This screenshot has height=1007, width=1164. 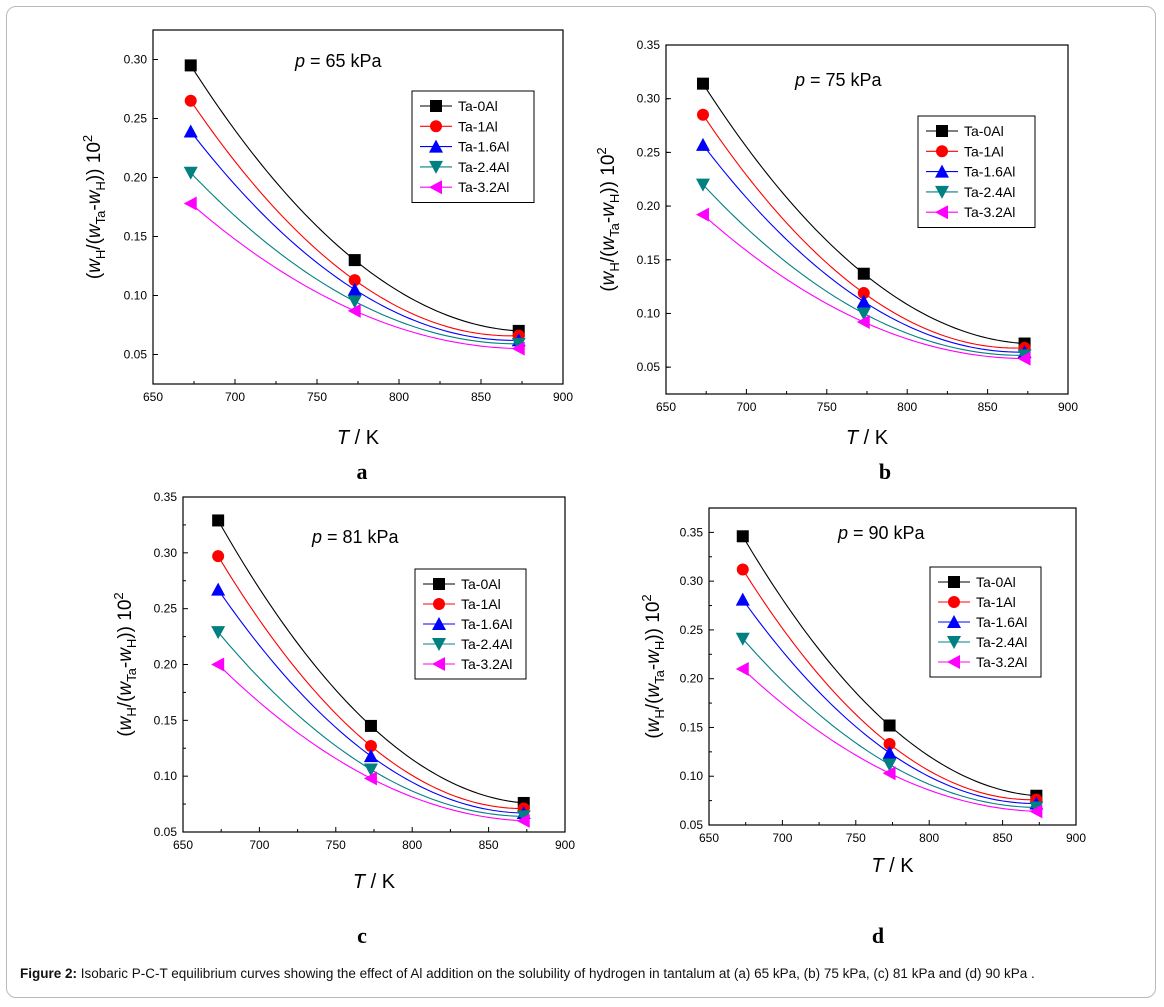 What do you see at coordinates (989, 192) in the screenshot?
I see `legend-label-b-3: Ta-2.4Al` at bounding box center [989, 192].